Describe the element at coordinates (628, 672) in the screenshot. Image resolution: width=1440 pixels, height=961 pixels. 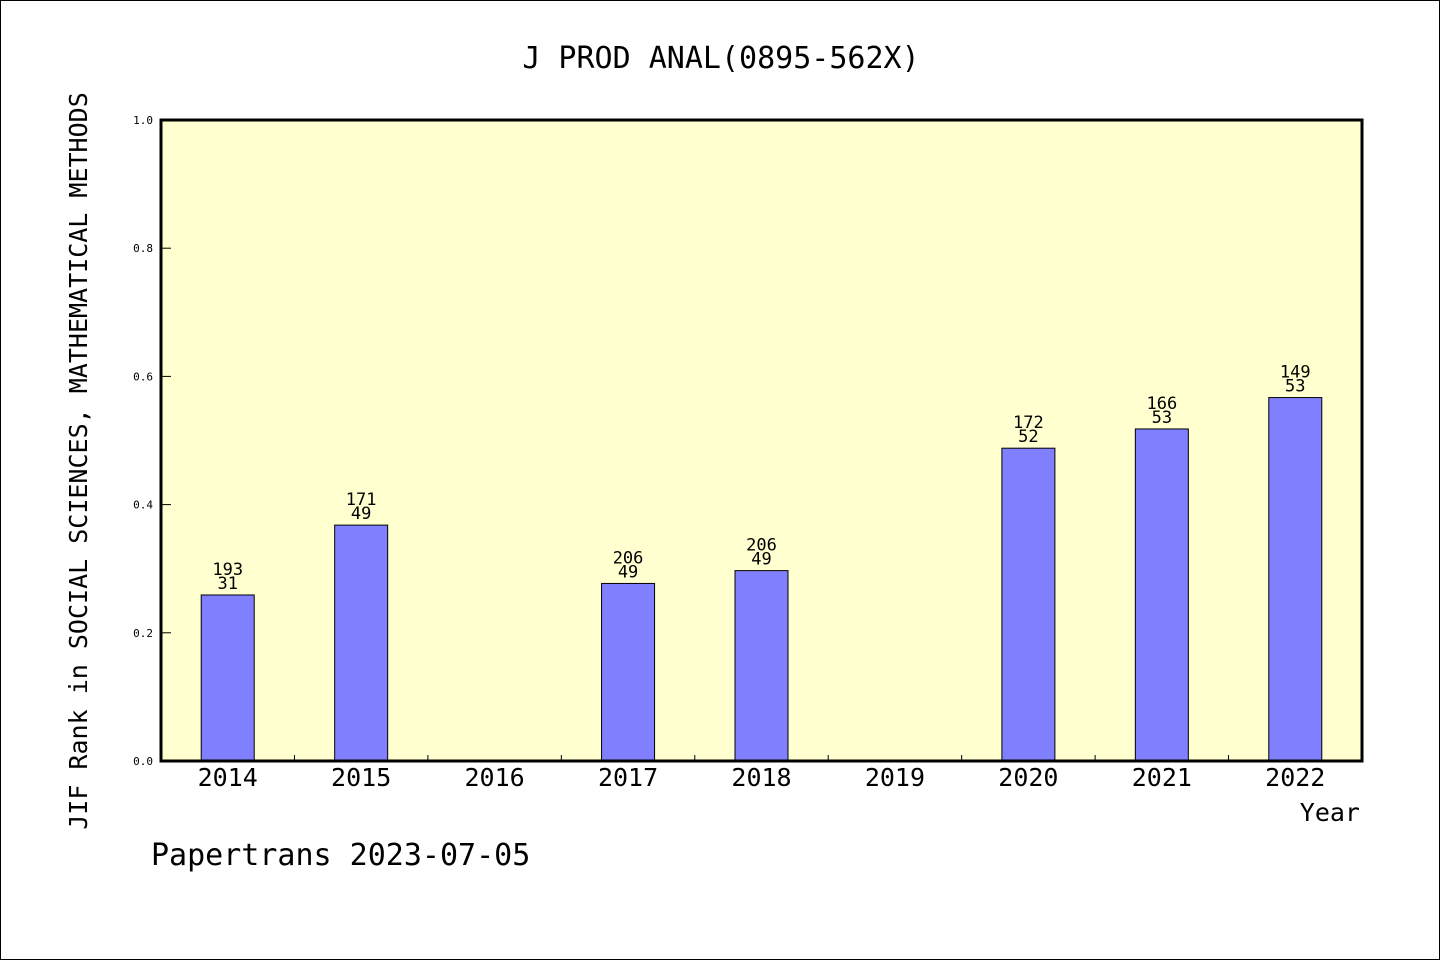
I see `bar-2017` at that location.